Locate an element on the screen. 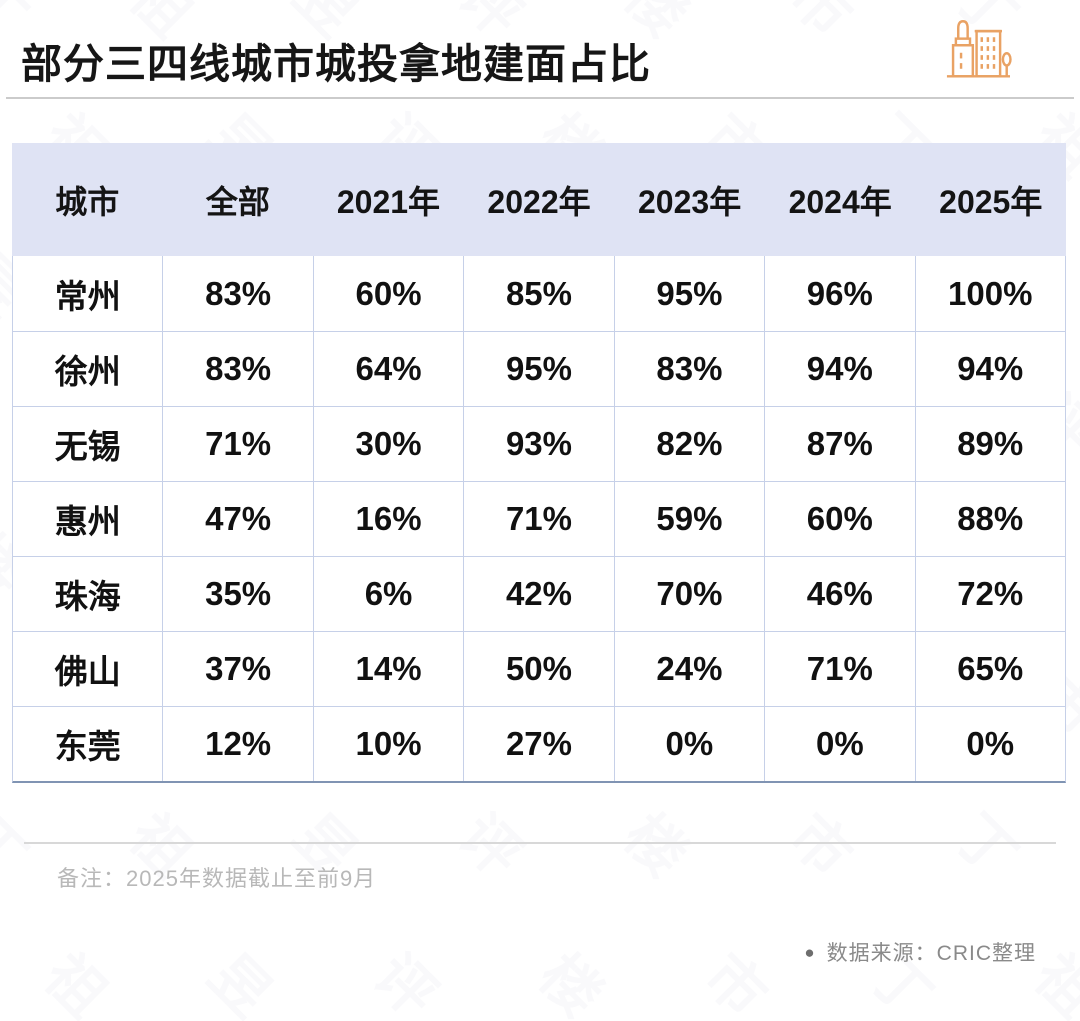 This screenshot has height=1021, width=1080. value-cell: 14% is located at coordinates (389, 669).